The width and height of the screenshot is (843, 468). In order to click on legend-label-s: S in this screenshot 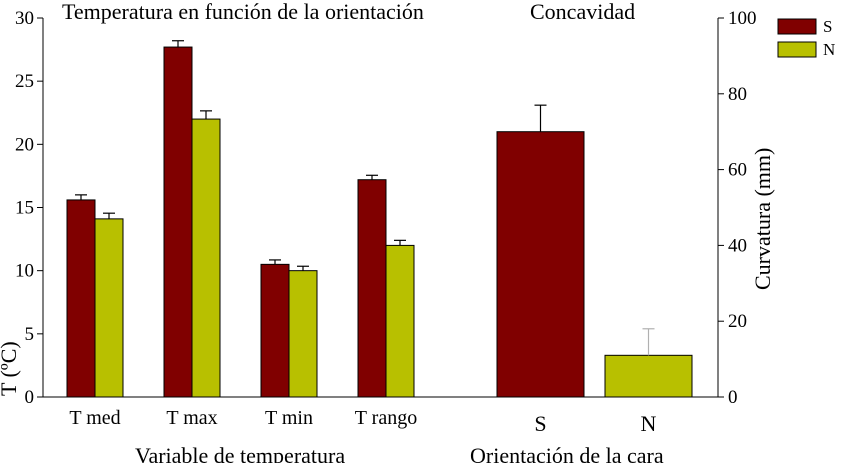, I will do `click(827, 26)`.